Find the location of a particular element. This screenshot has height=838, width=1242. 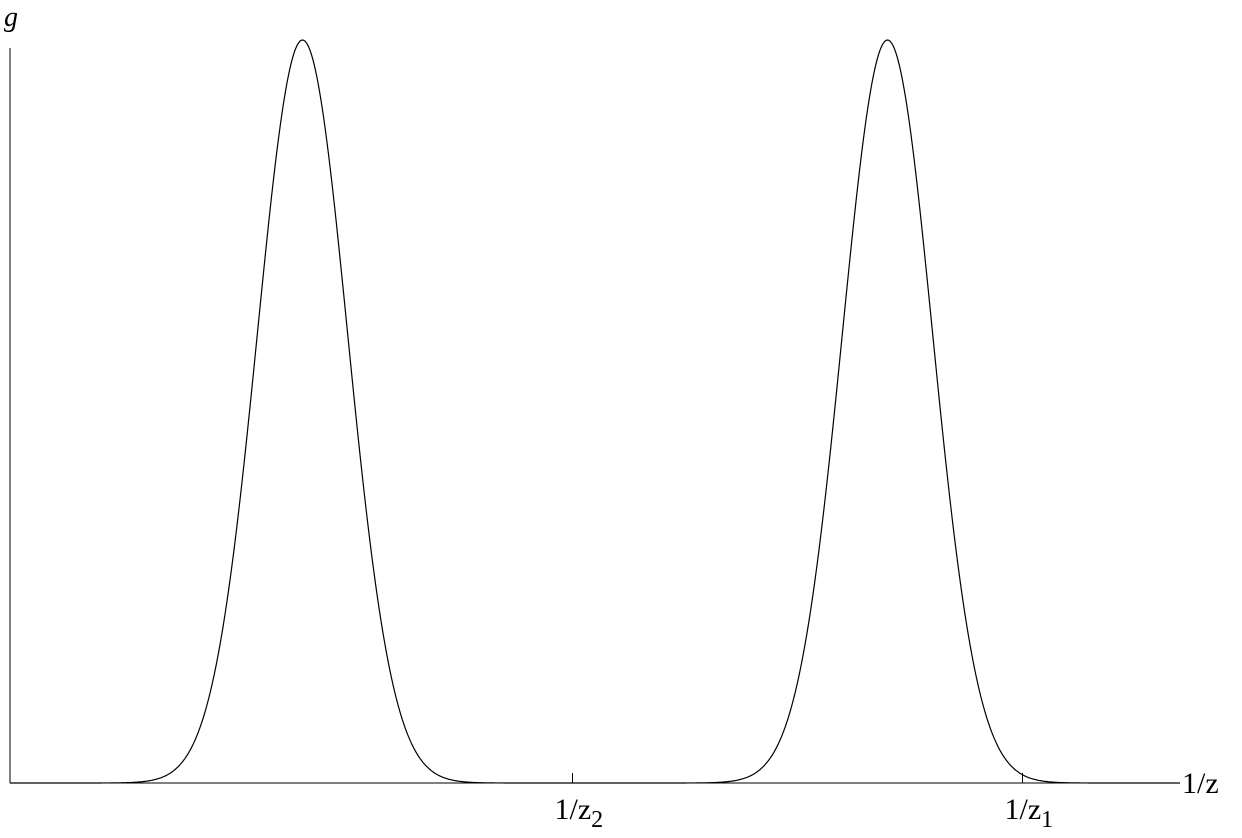

x-tick-label: 1/z2 is located at coordinates (579, 813).